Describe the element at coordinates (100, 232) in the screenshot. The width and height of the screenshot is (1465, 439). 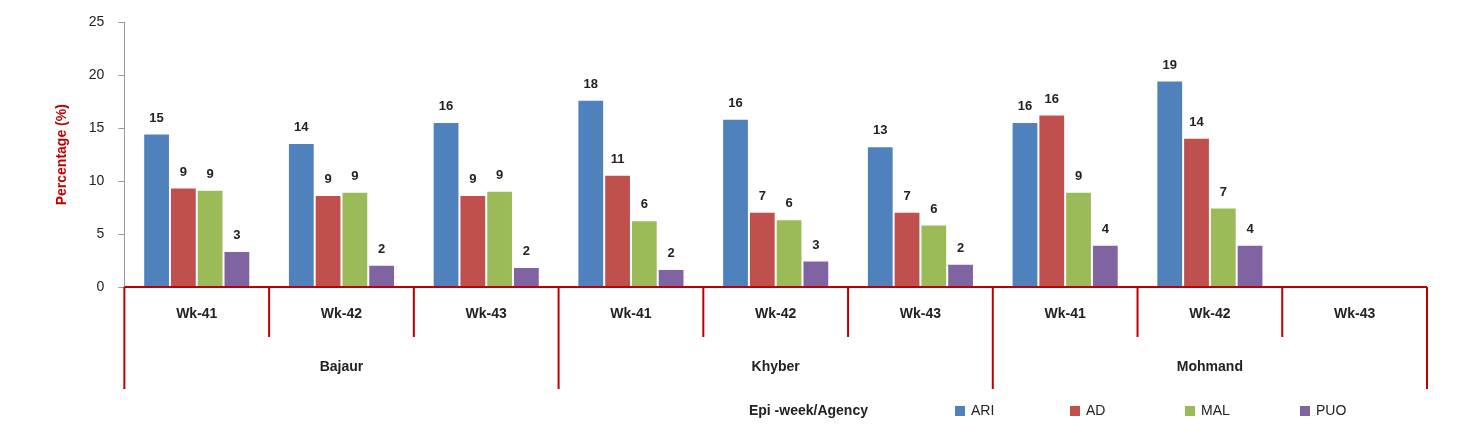
I see `y-tick-label: 5` at that location.